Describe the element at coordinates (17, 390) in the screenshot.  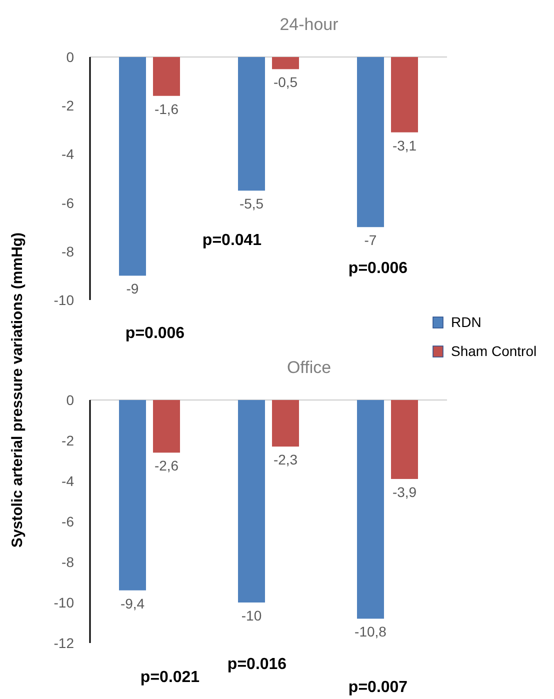
I see `y-axis-title: Systolic arterial pressure variations (mmHg)` at that location.